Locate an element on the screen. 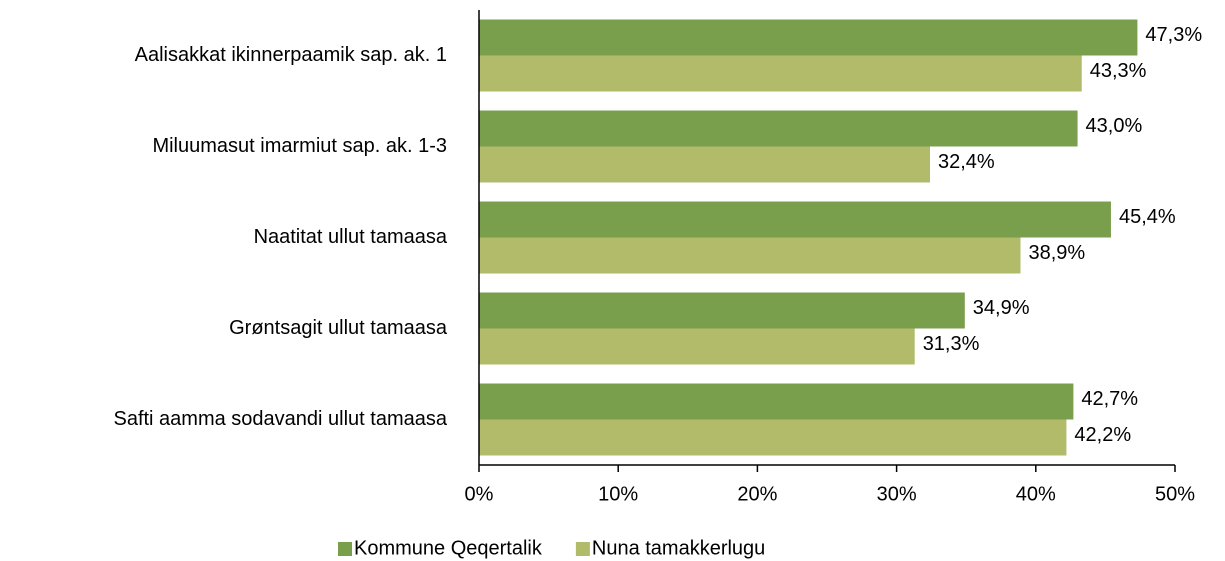  value-label: 43,3% is located at coordinates (1118, 71).